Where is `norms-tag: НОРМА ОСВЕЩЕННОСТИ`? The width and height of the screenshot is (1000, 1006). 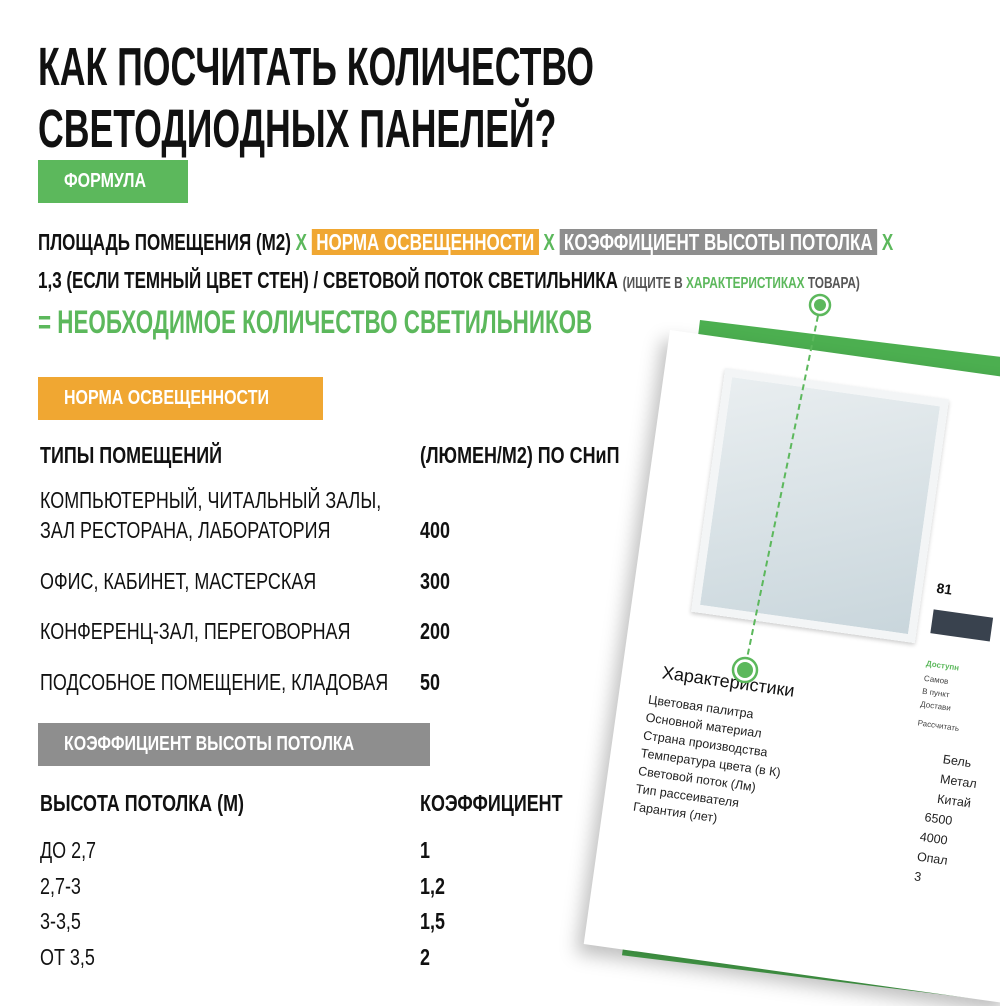
norms-tag: НОРМА ОСВЕЩЕННОСТИ is located at coordinates (180, 398).